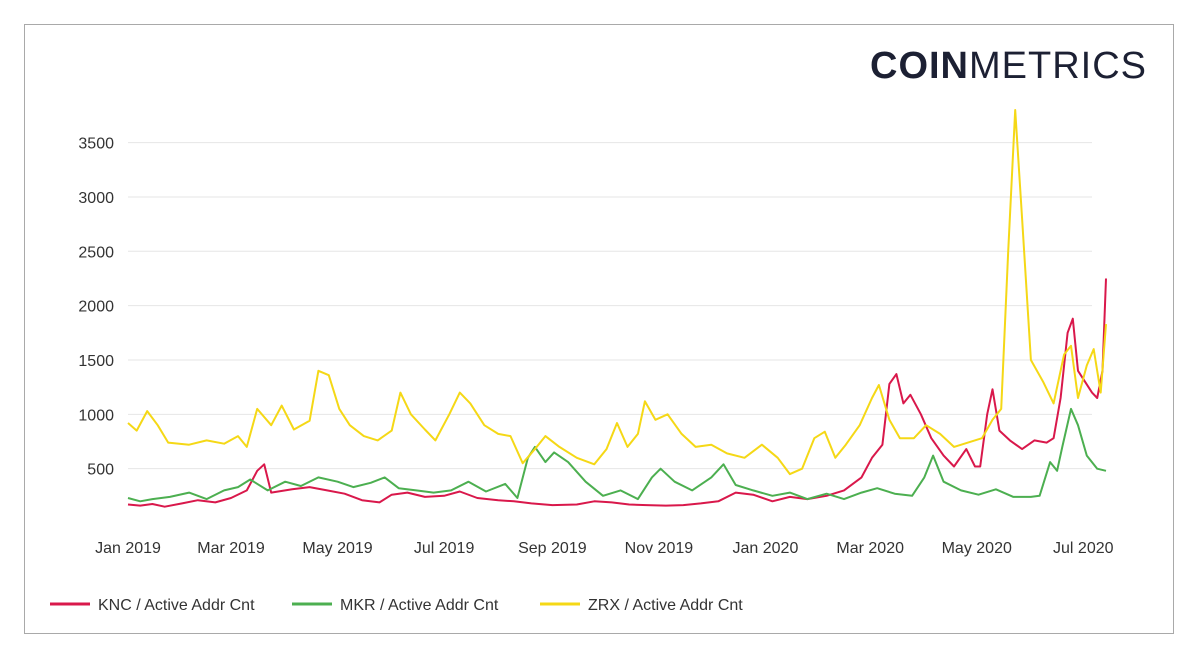 The width and height of the screenshot is (1200, 662). I want to click on legend-label: MKR / Active Addr Cnt, so click(419, 605).